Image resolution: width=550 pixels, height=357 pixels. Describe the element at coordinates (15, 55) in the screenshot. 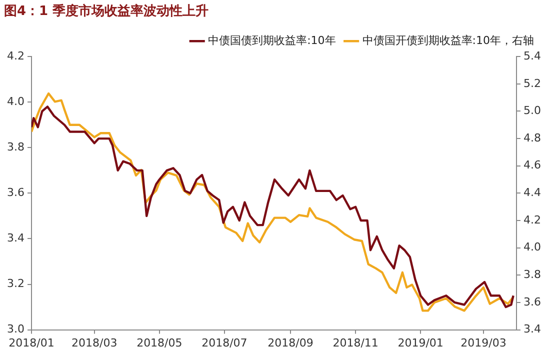

I see `y-tick-label: 4.2` at that location.